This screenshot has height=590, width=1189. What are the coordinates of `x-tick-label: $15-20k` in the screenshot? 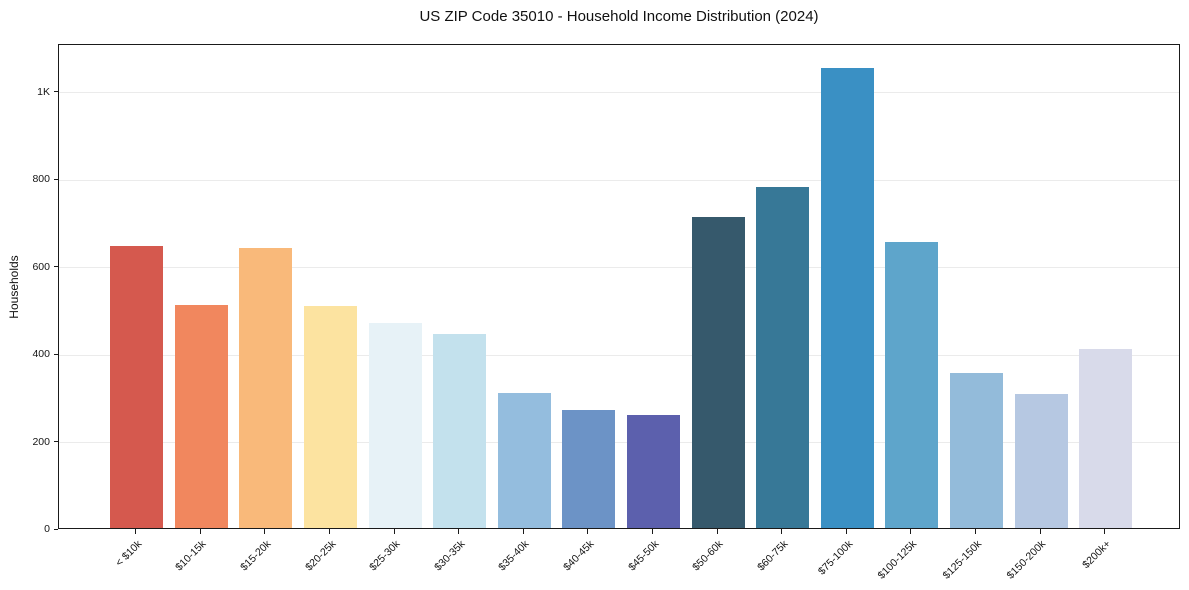 It's located at (256, 556).